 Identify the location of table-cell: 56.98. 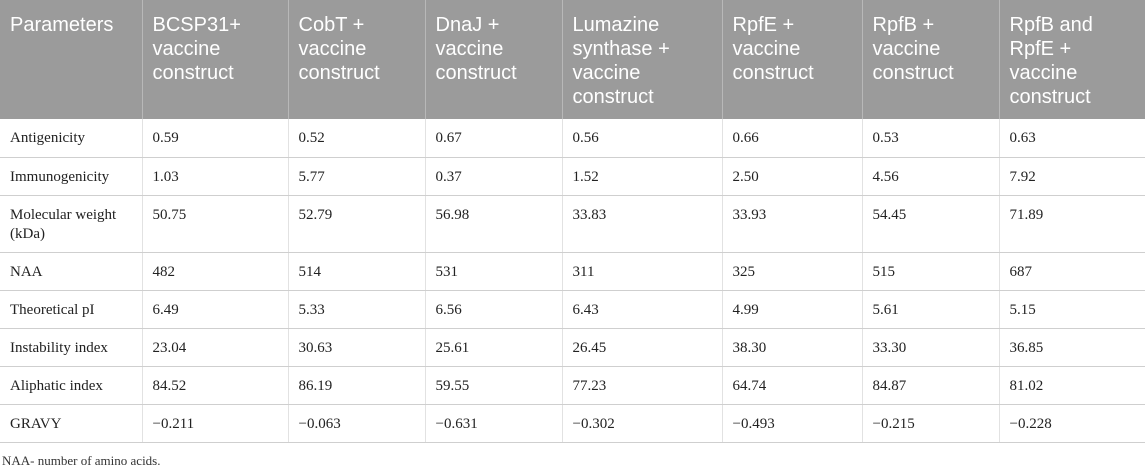
(493, 224).